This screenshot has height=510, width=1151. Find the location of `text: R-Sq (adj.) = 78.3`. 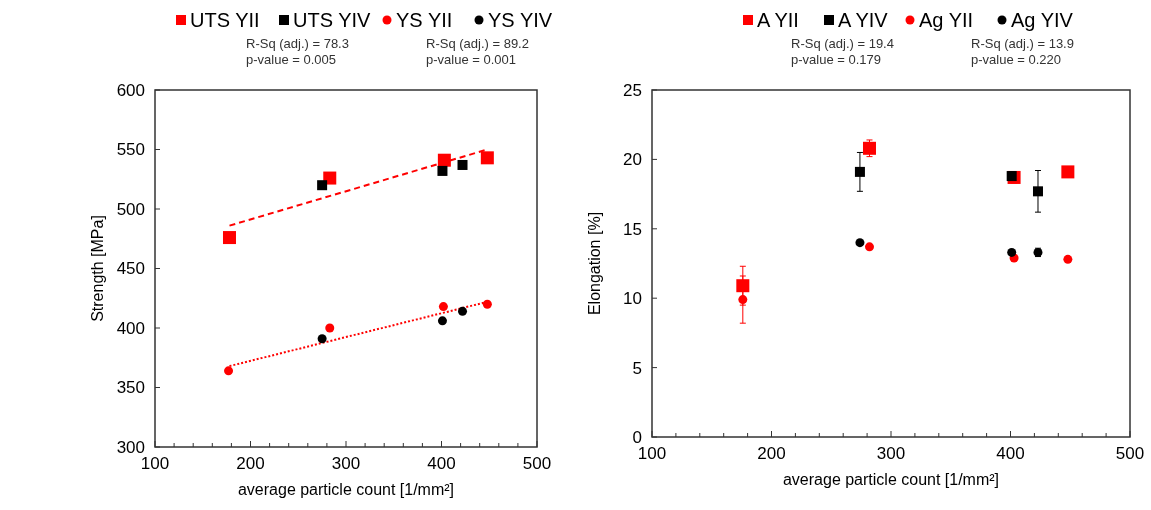

text: R-Sq (adj.) = 78.3 is located at coordinates (297, 43).